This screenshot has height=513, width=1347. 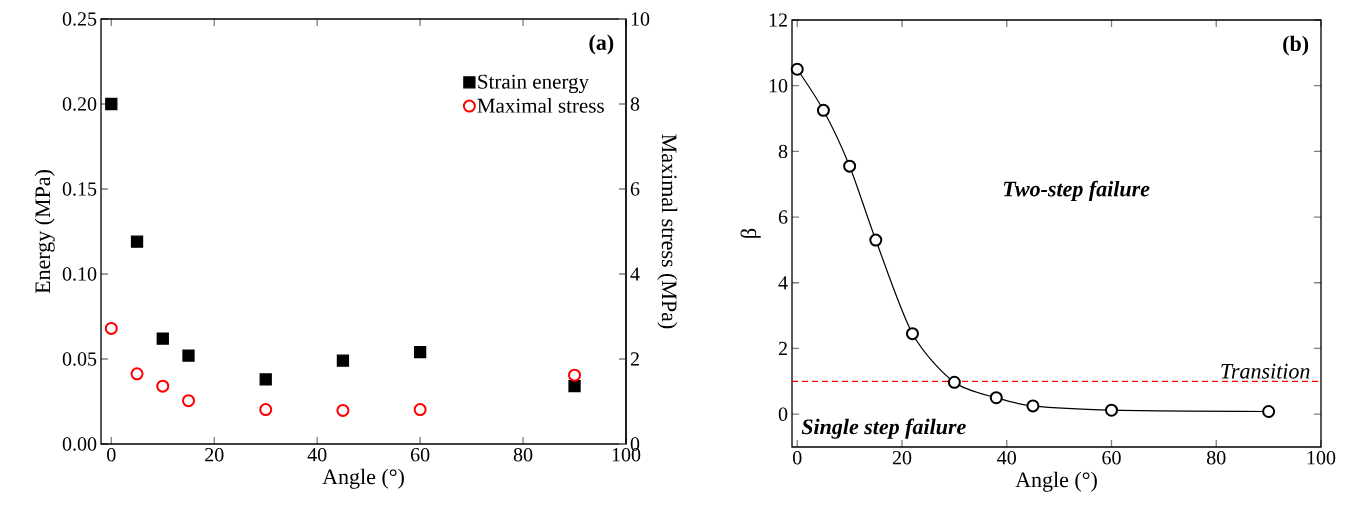 What do you see at coordinates (1265, 371) in the screenshot?
I see `ref-line-label: Transition` at bounding box center [1265, 371].